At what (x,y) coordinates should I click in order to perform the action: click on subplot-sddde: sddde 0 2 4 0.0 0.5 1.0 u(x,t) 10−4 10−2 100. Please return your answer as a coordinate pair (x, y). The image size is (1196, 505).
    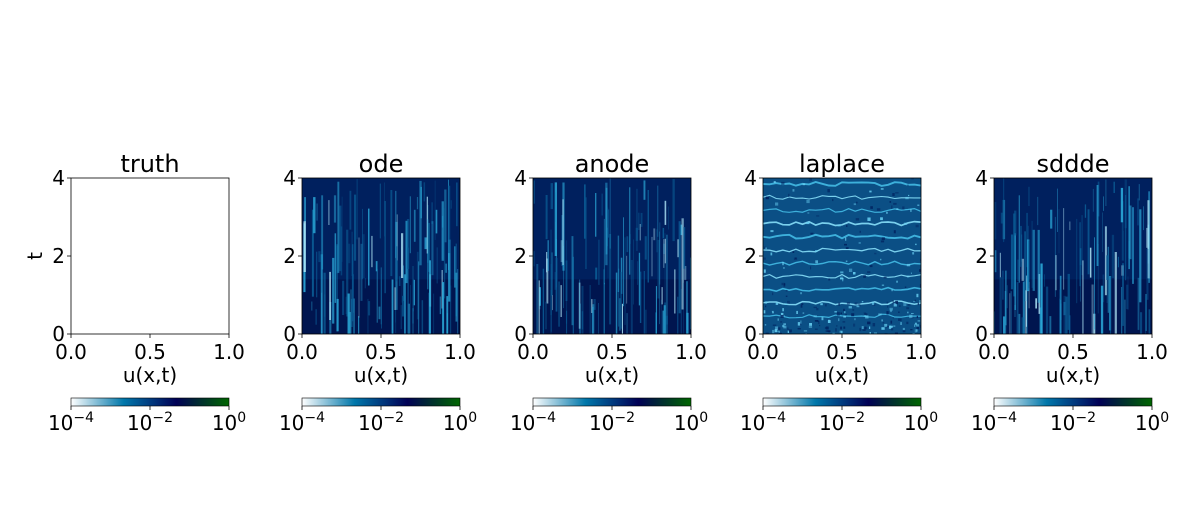
    Looking at the image, I should click on (1070, 292).